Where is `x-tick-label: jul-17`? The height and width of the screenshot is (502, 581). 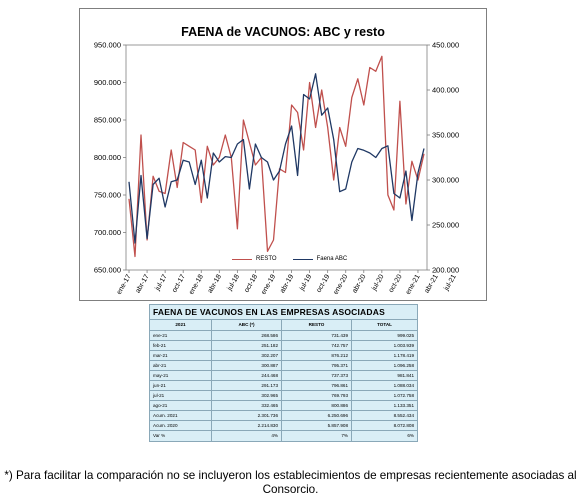 x-tick-label: jul-17 is located at coordinates (161, 282).